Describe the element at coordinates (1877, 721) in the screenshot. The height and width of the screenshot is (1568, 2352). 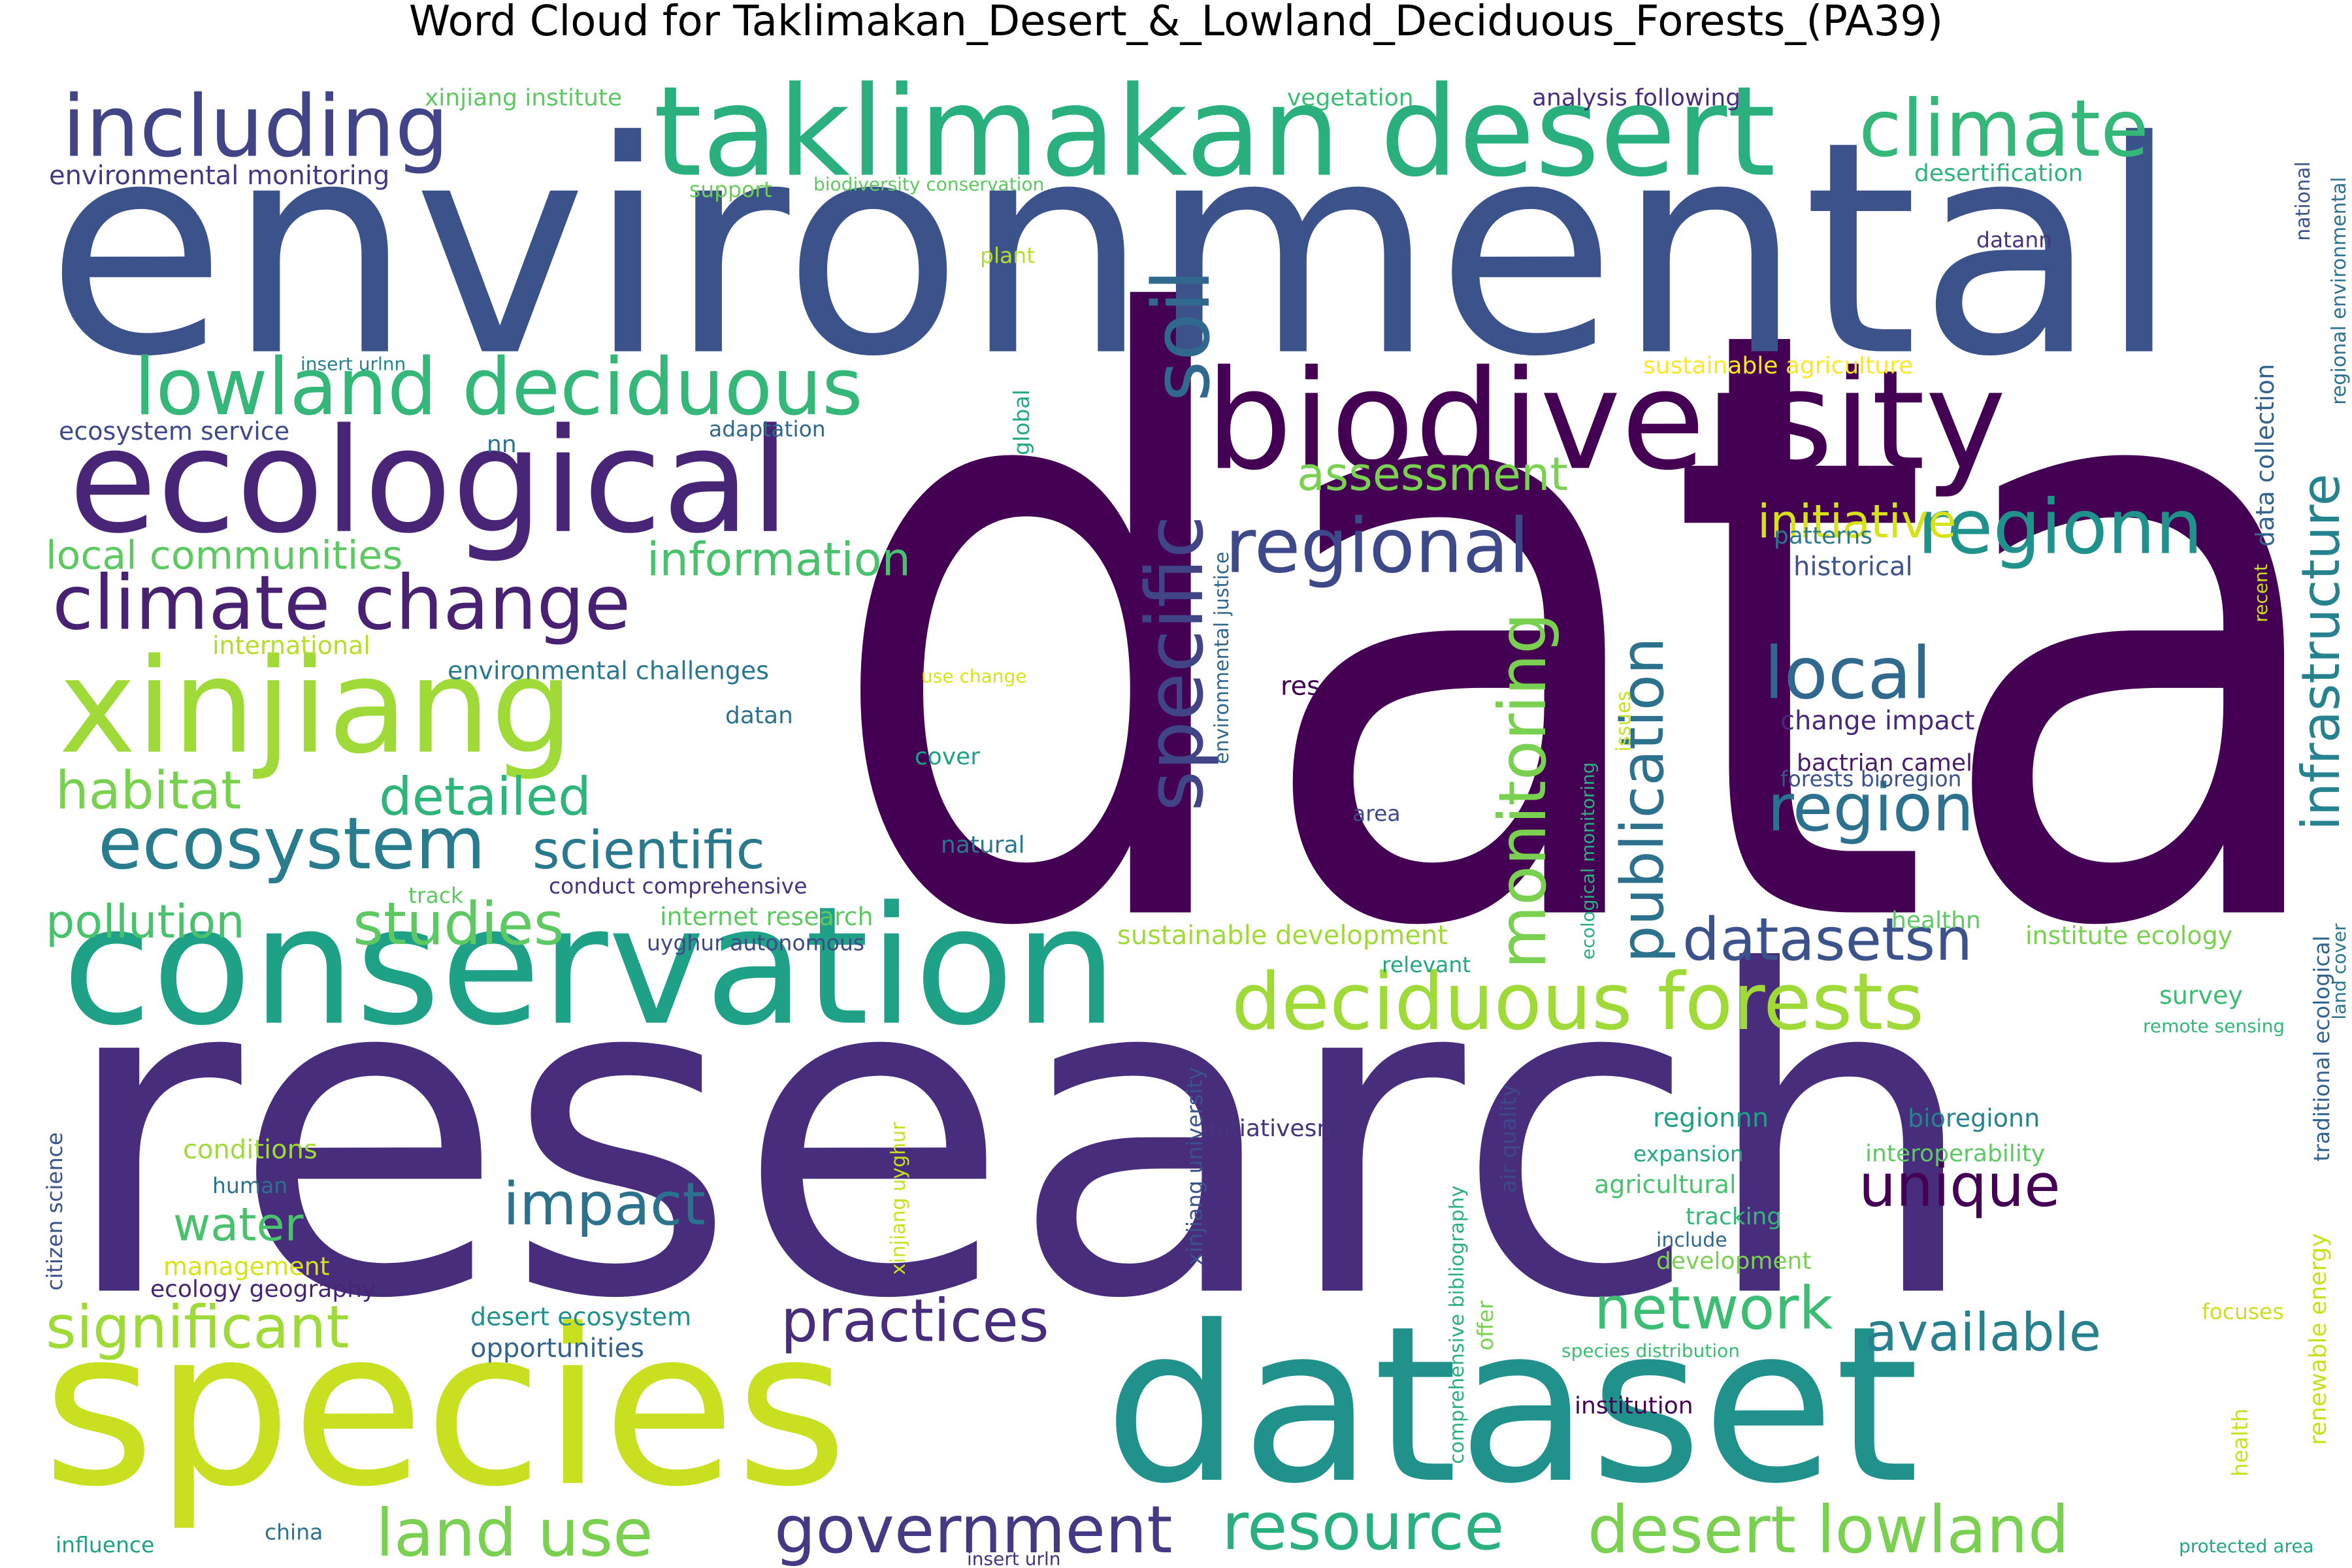
I see `word-change-impact: change impact` at that location.